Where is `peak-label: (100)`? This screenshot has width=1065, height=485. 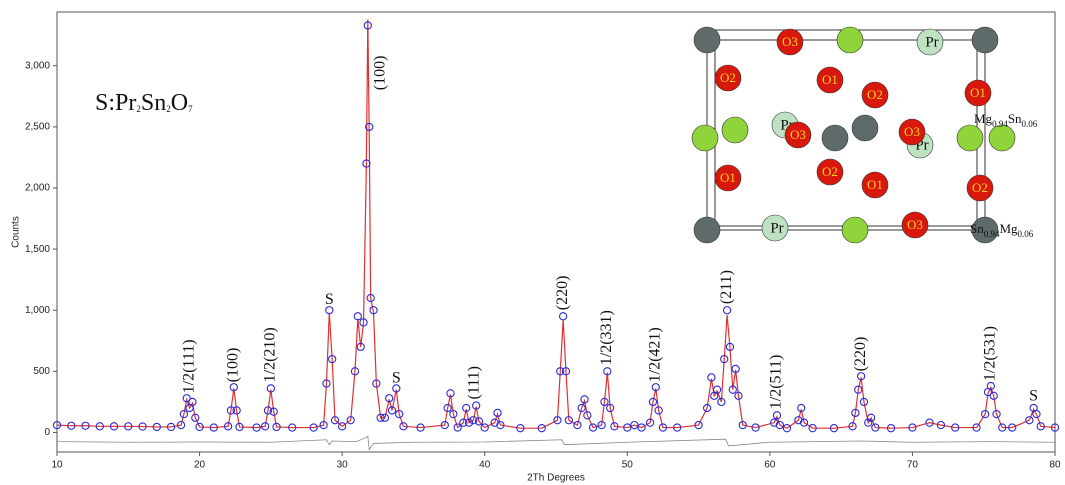 peak-label: (100) is located at coordinates (379, 73).